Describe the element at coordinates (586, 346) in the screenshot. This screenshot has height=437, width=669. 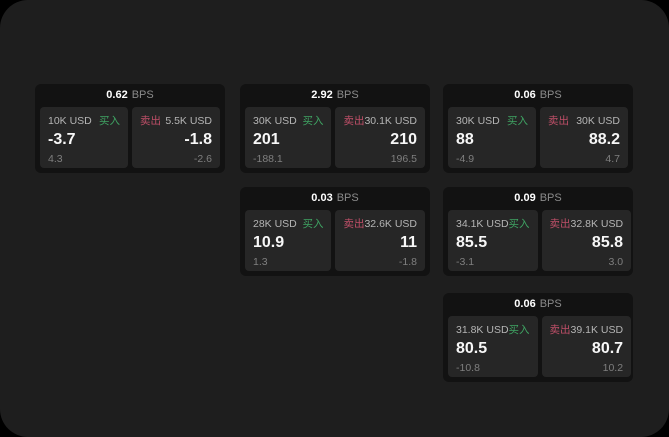
I see `sell-panel: 卖出 39.1K USD 80.7 10.2` at that location.